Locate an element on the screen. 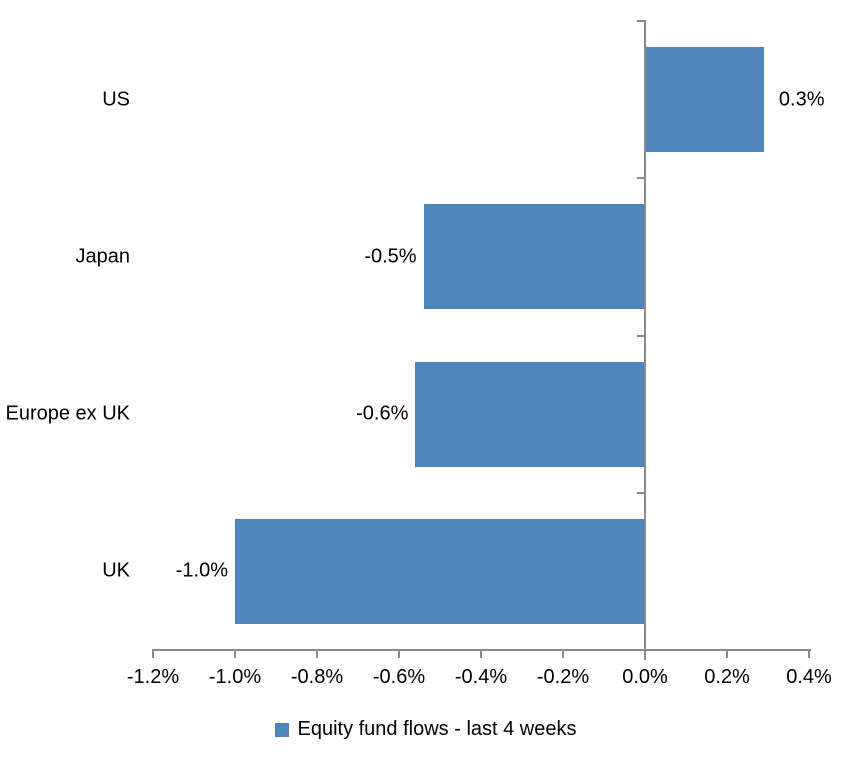 The height and width of the screenshot is (757, 852). bar-us is located at coordinates (704, 100).